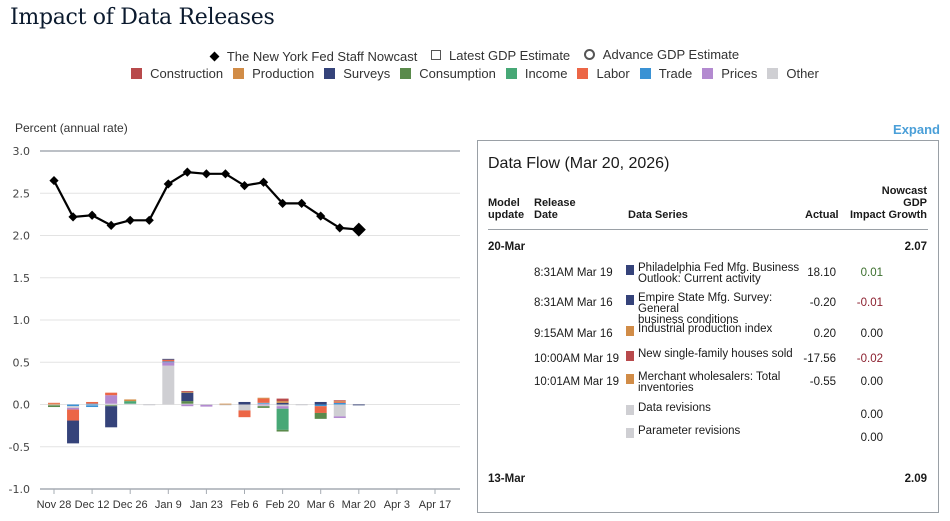  I want to click on legend-item-labor: Labor, so click(603, 73).